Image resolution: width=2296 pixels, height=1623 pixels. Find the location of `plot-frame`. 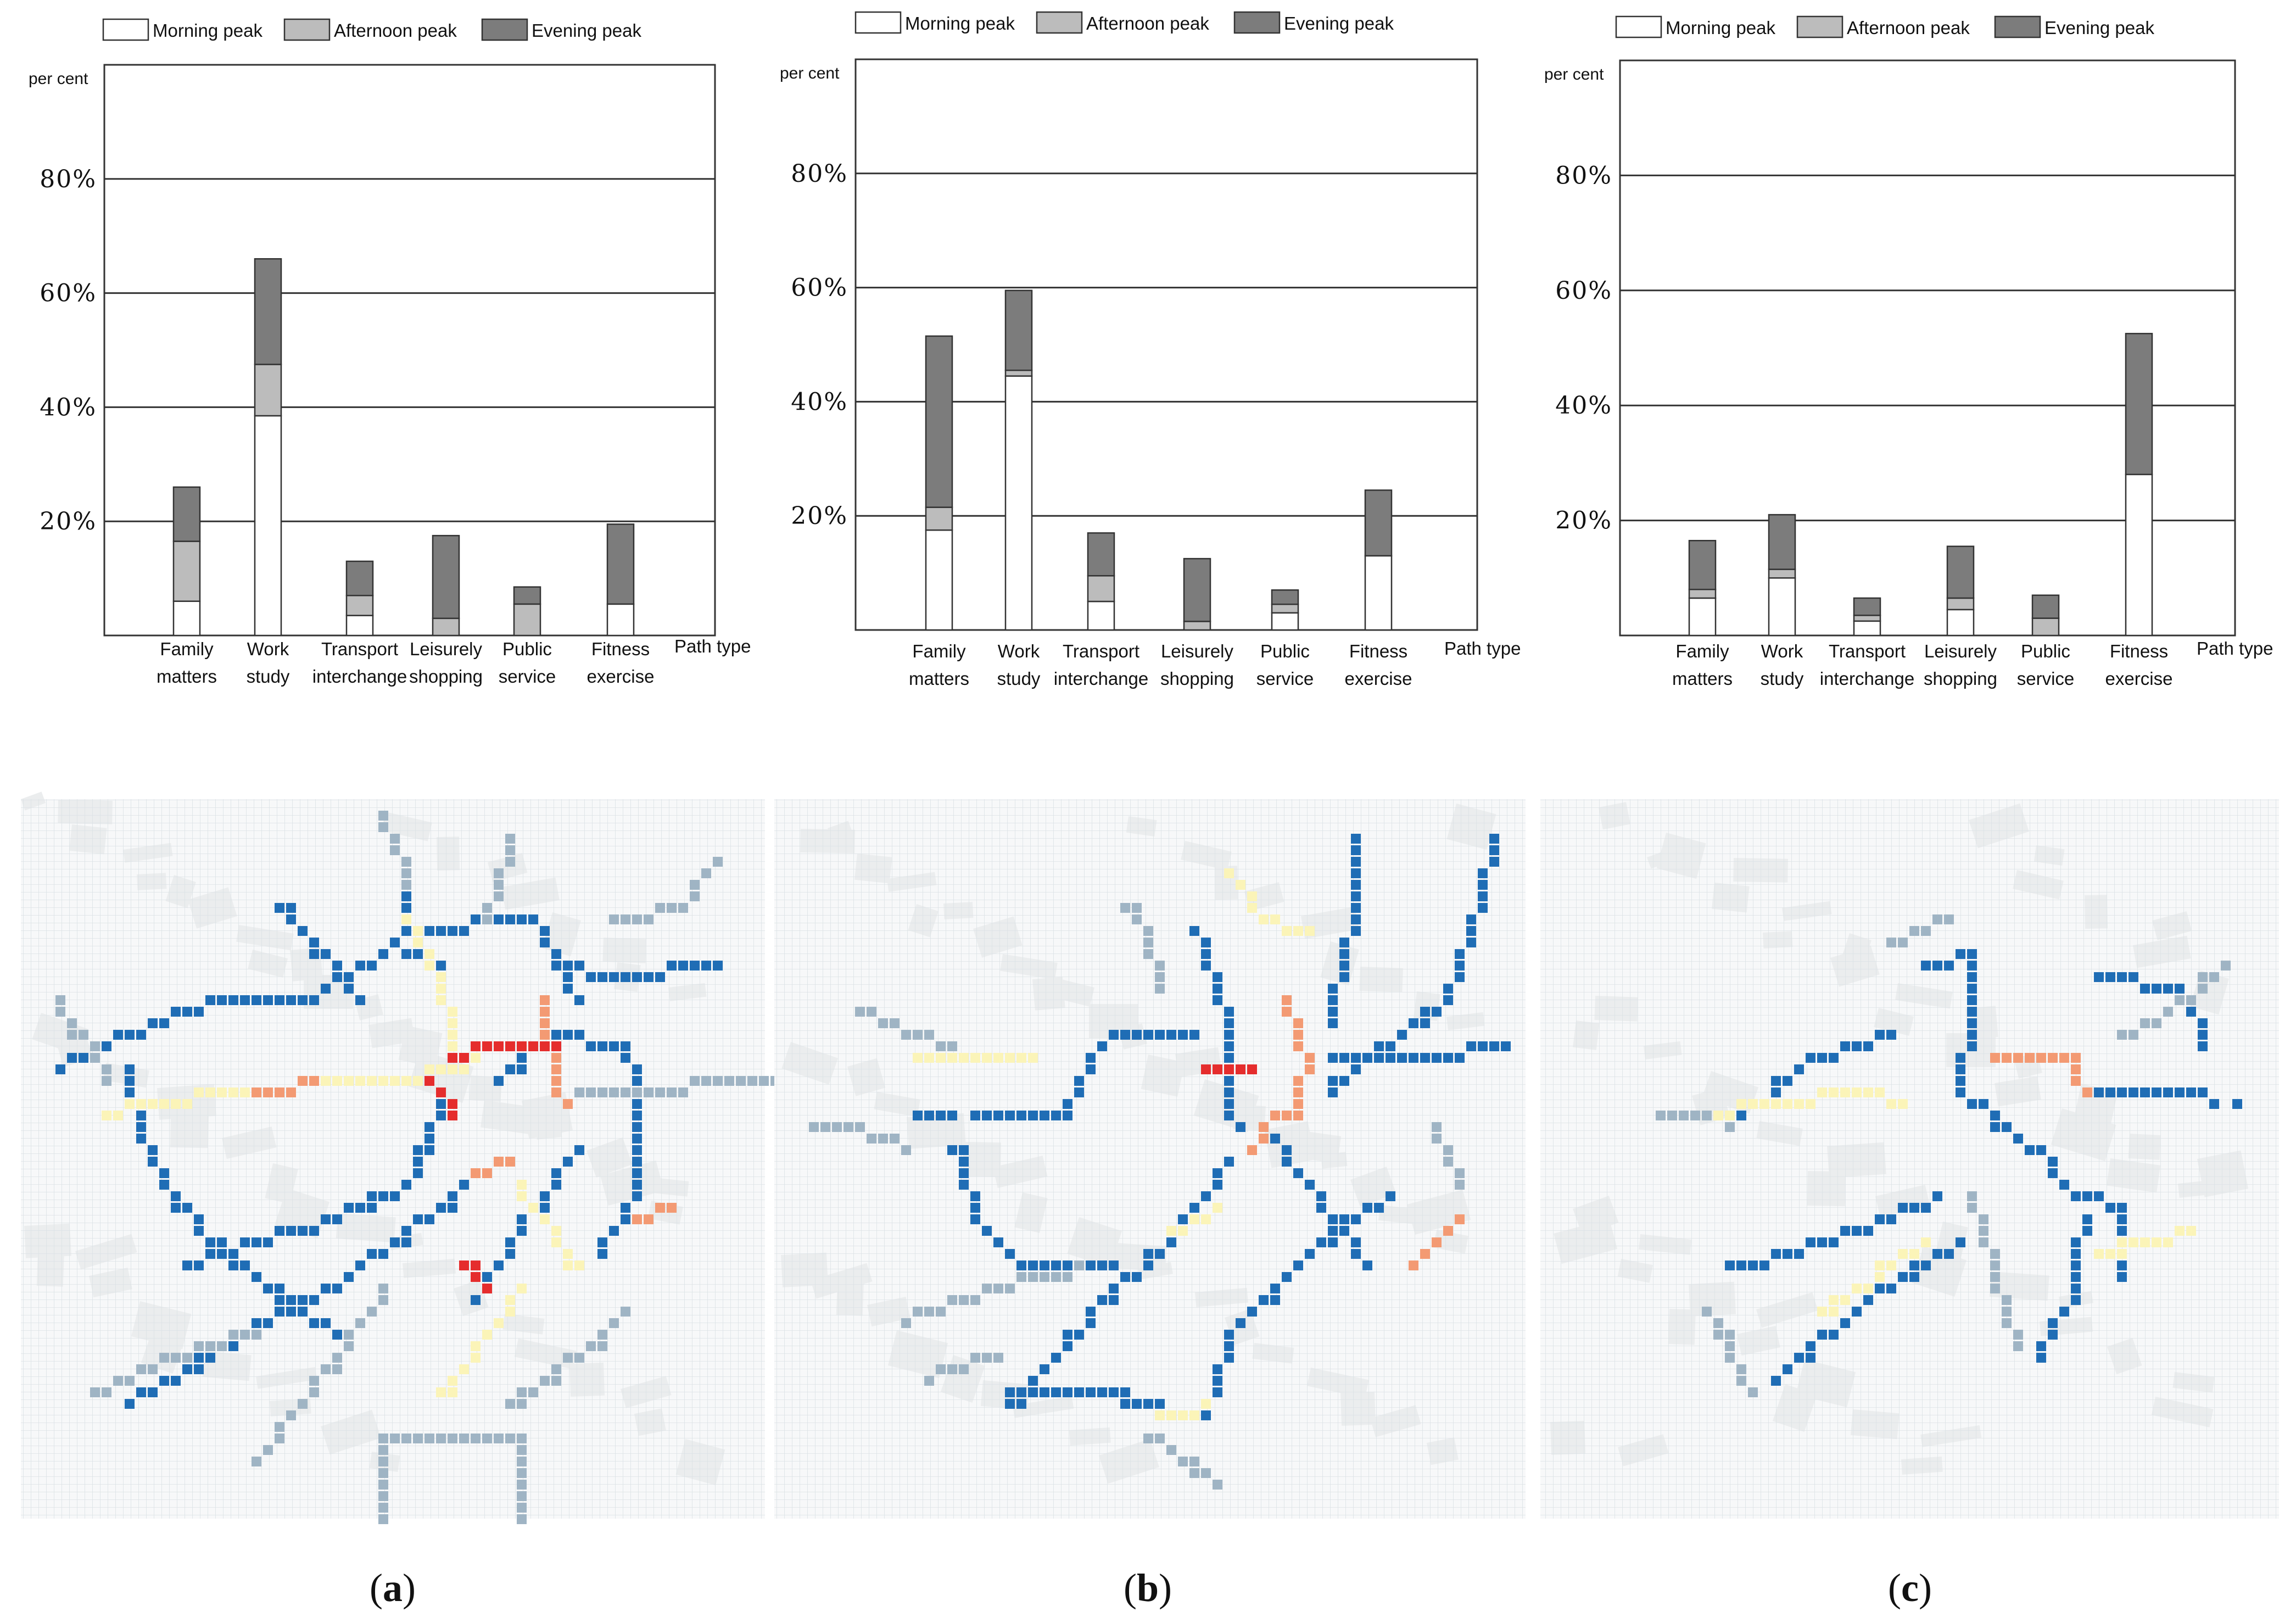

plot-frame is located at coordinates (409, 350).